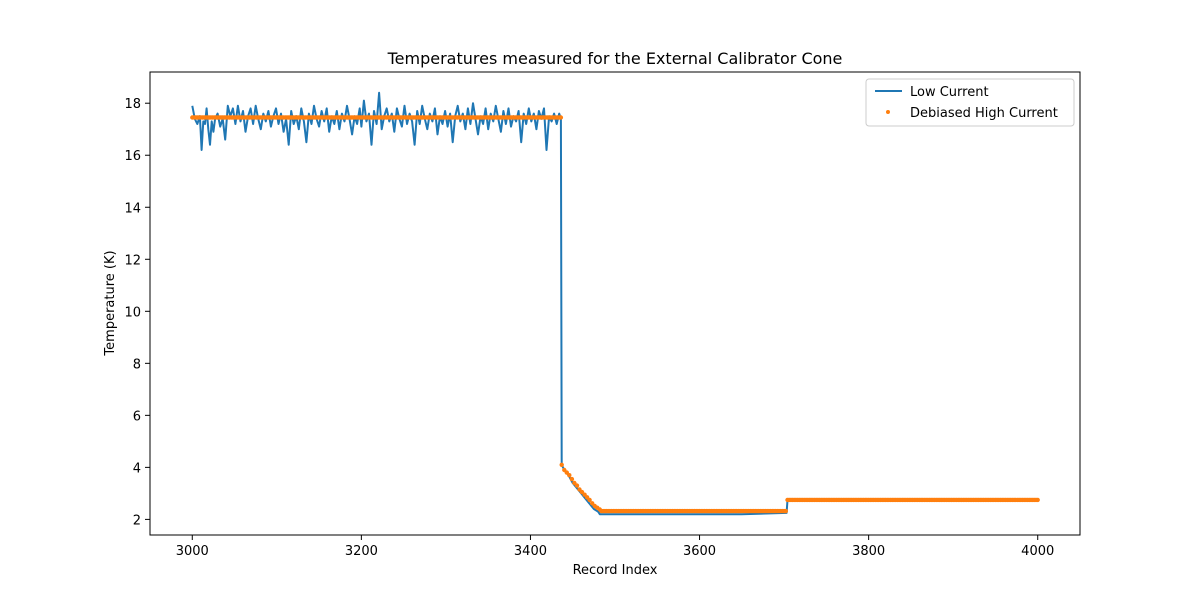 The width and height of the screenshot is (1200, 600). What do you see at coordinates (132, 260) in the screenshot?
I see `y-tick-label: 12` at bounding box center [132, 260].